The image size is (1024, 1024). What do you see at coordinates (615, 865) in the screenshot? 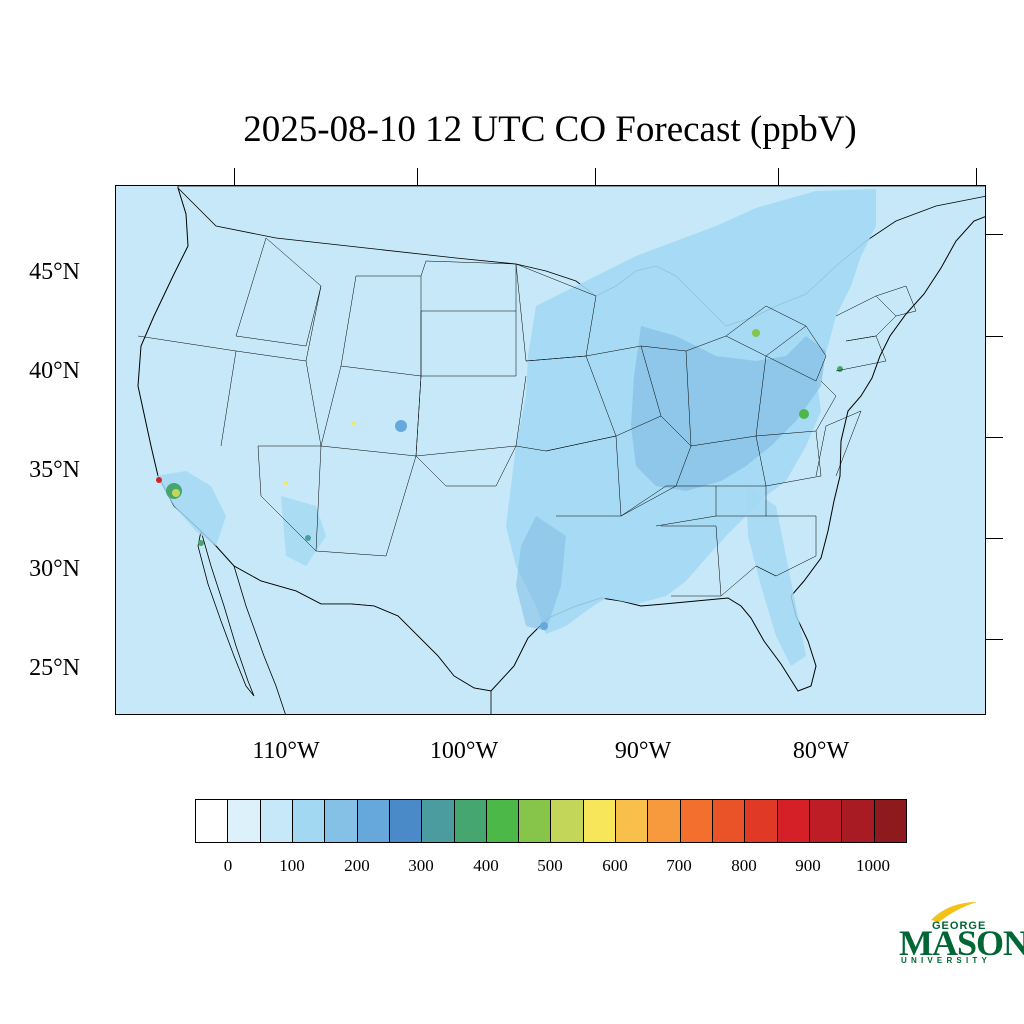
I see `colorbar-label: 600` at bounding box center [615, 865].